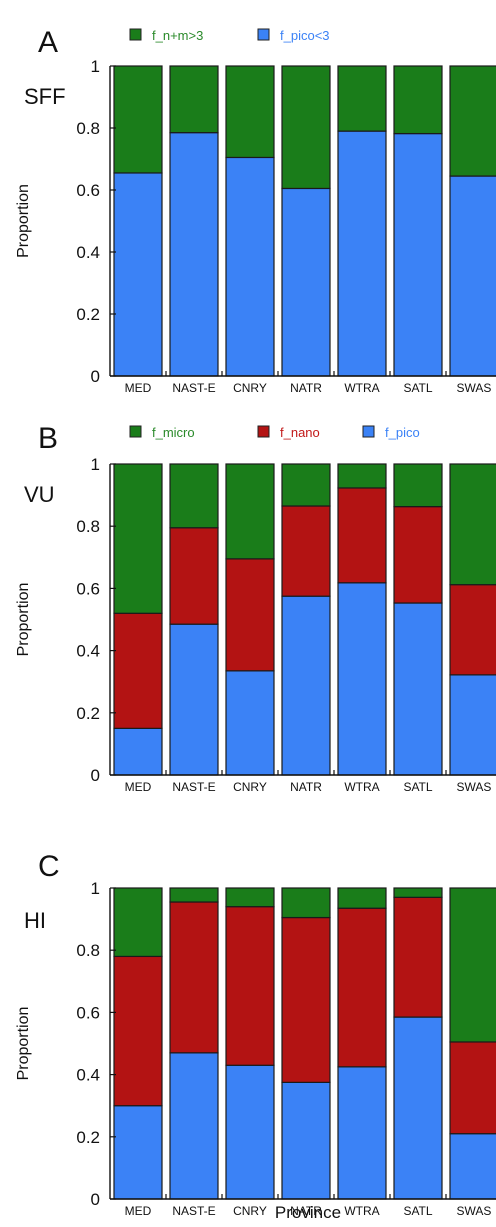 The height and width of the screenshot is (1227, 496). What do you see at coordinates (88, 314) in the screenshot?
I see `y-tick-label: 0.2` at bounding box center [88, 314].